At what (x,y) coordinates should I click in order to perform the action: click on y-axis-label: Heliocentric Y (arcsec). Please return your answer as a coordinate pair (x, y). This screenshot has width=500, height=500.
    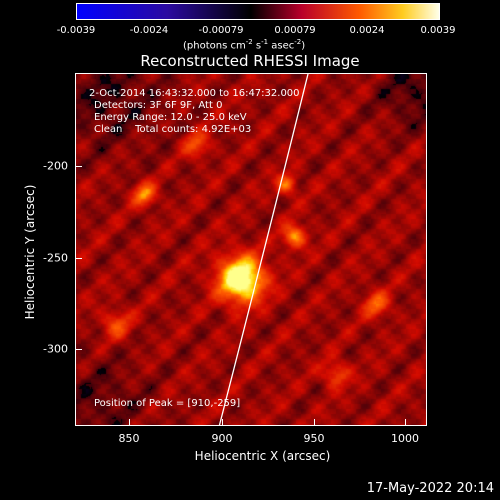
    Looking at the image, I should click on (30, 252).